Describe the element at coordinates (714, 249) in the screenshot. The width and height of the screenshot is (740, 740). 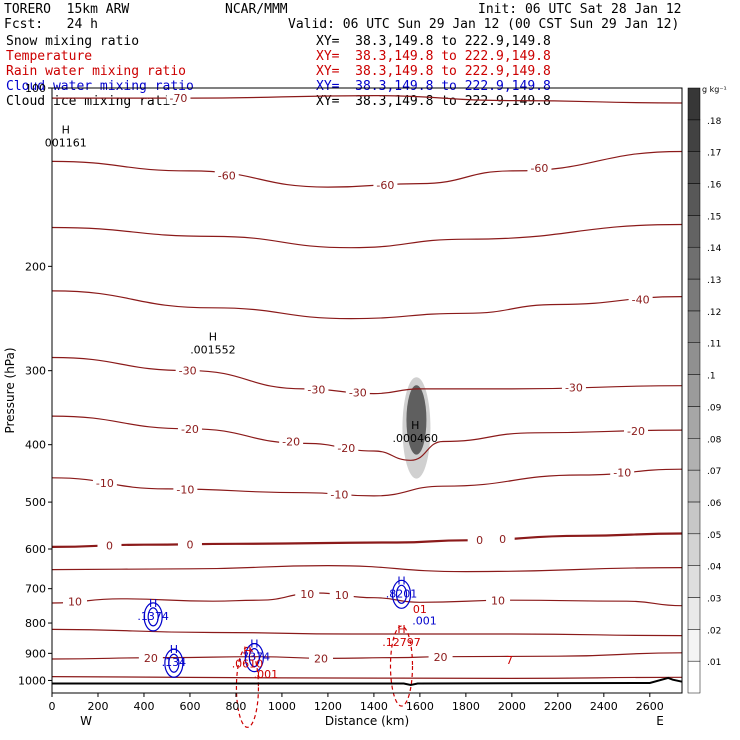
I see `colorbar-tick-label: .14` at that location.